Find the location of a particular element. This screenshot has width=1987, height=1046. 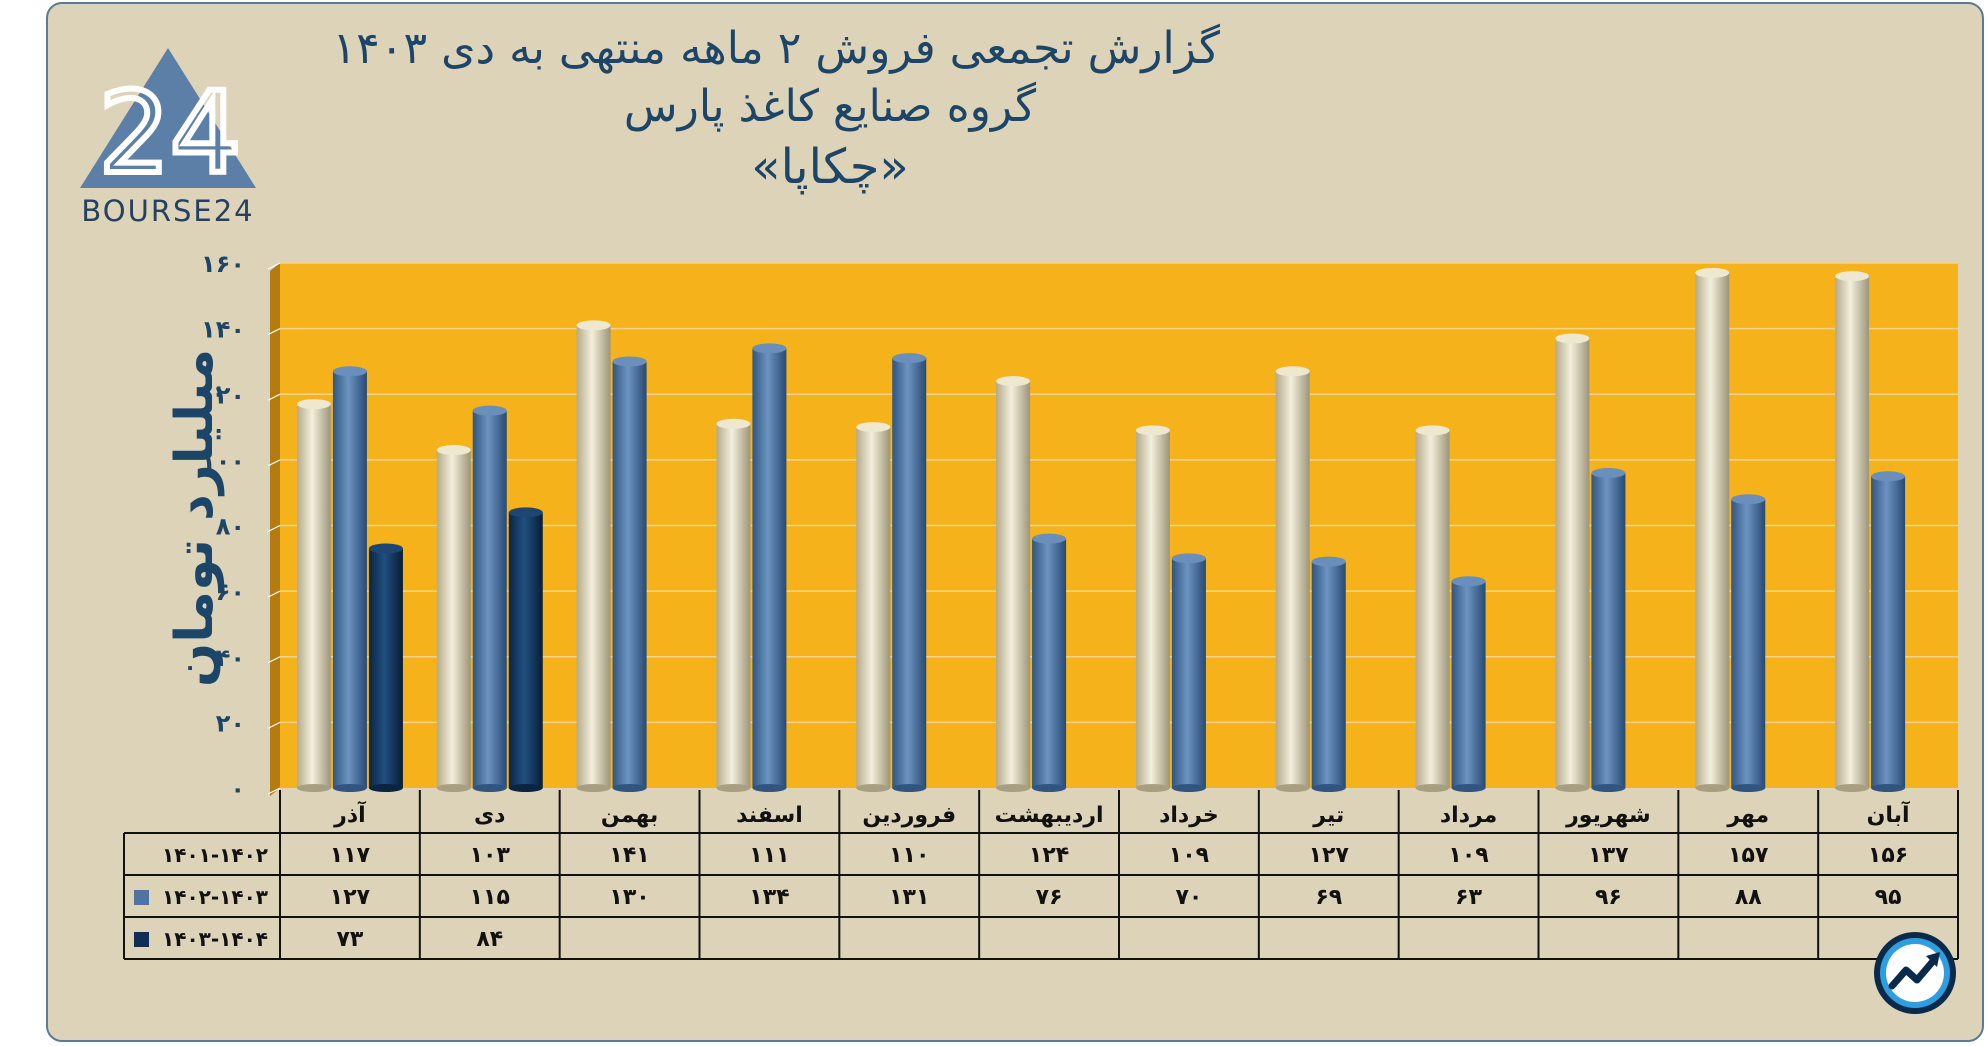

data-label: ۱۵۷ is located at coordinates (1748, 855).